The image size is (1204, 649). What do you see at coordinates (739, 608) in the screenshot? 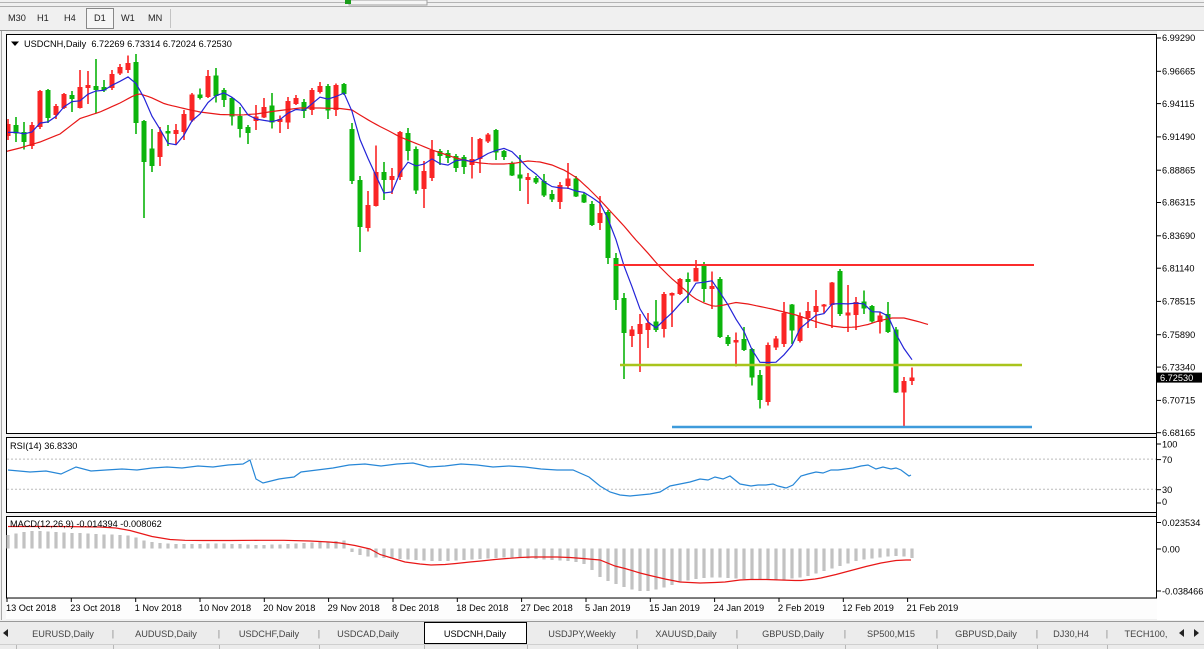
I see `svg-text: 24 Jan 2019` at bounding box center [739, 608].